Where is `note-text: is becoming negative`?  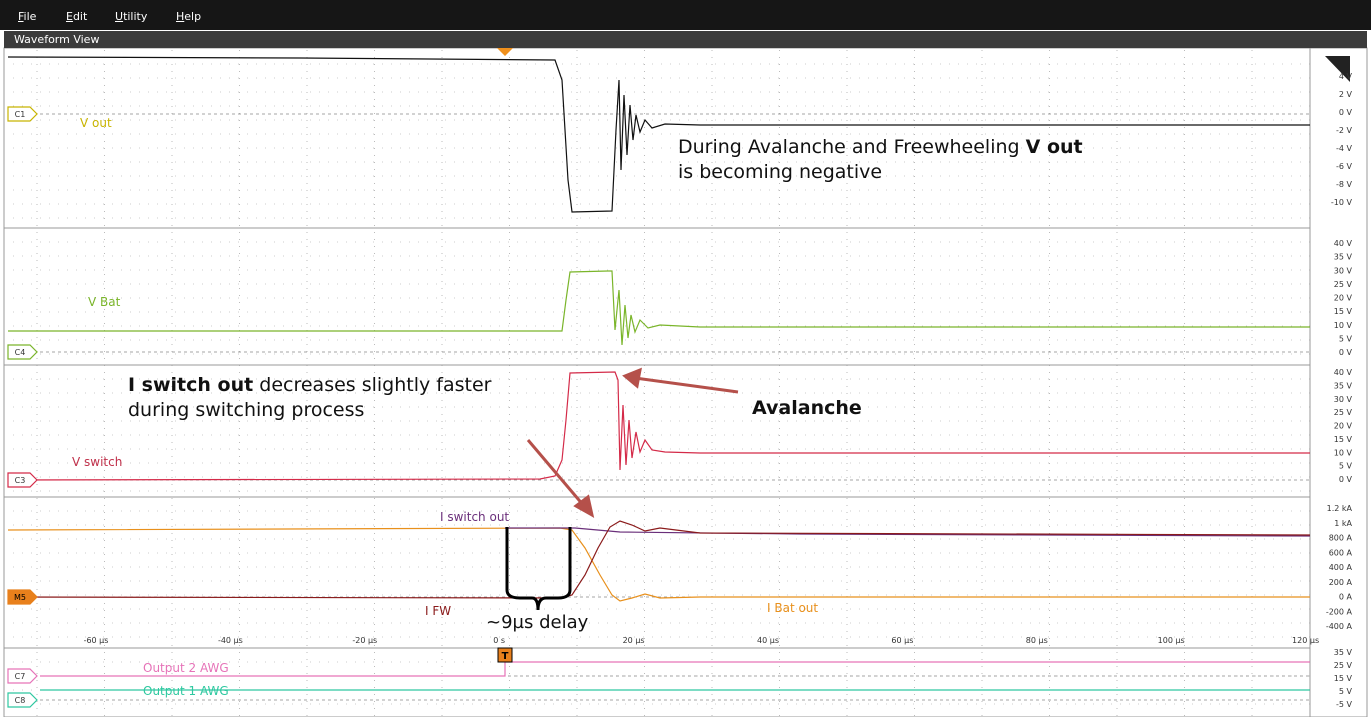 note-text: is becoming negative is located at coordinates (780, 172).